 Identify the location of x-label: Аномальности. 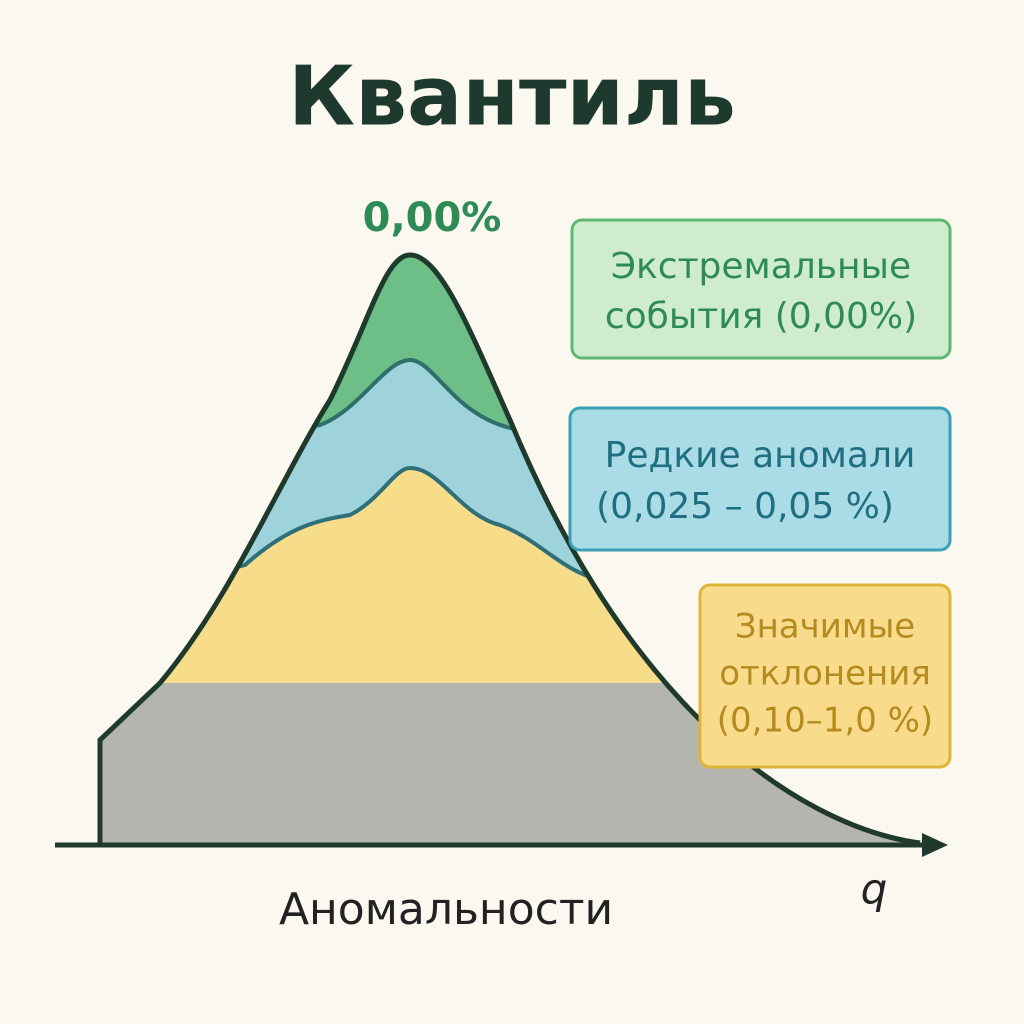
(446, 909).